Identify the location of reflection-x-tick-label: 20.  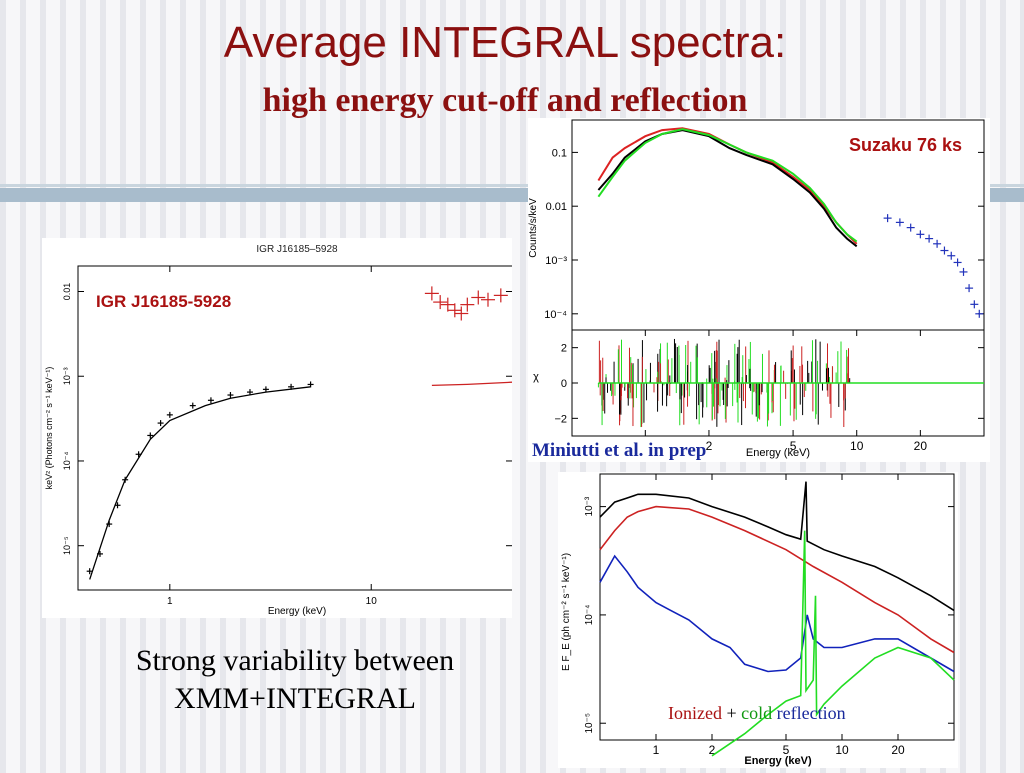
(898, 750).